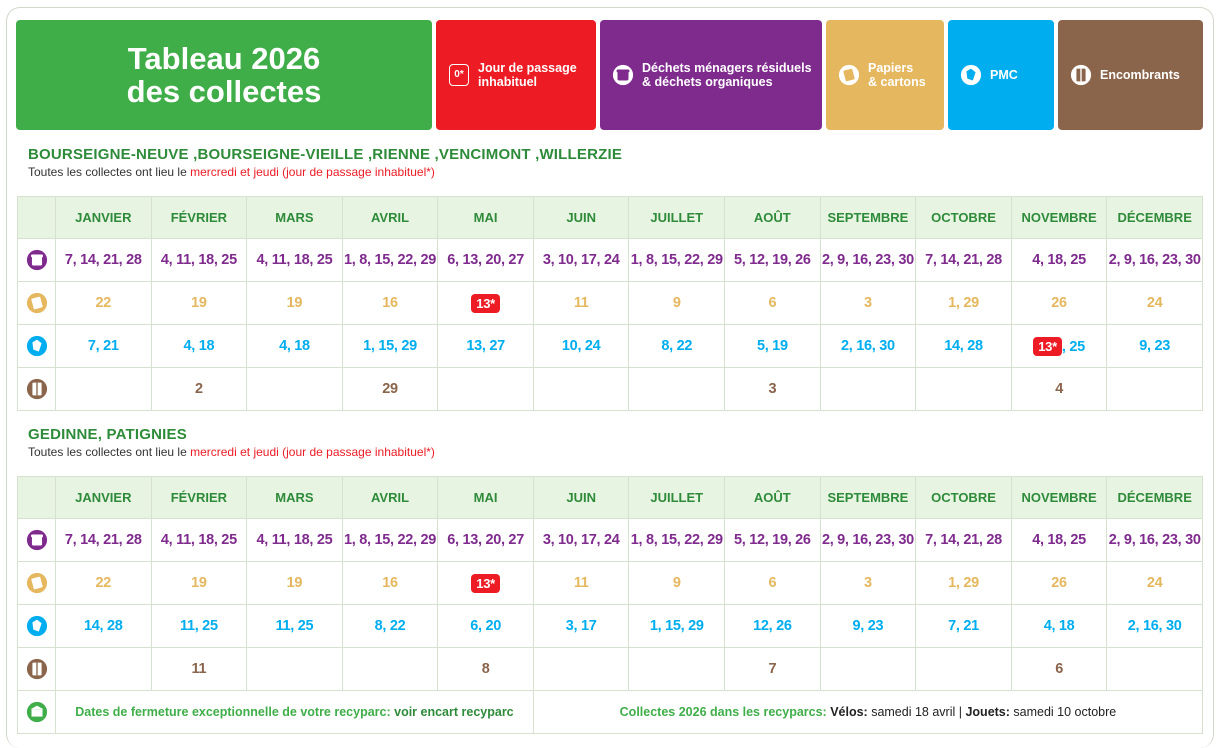 This screenshot has height=748, width=1220. What do you see at coordinates (199, 389) in the screenshot?
I see `date-cell: 2` at bounding box center [199, 389].